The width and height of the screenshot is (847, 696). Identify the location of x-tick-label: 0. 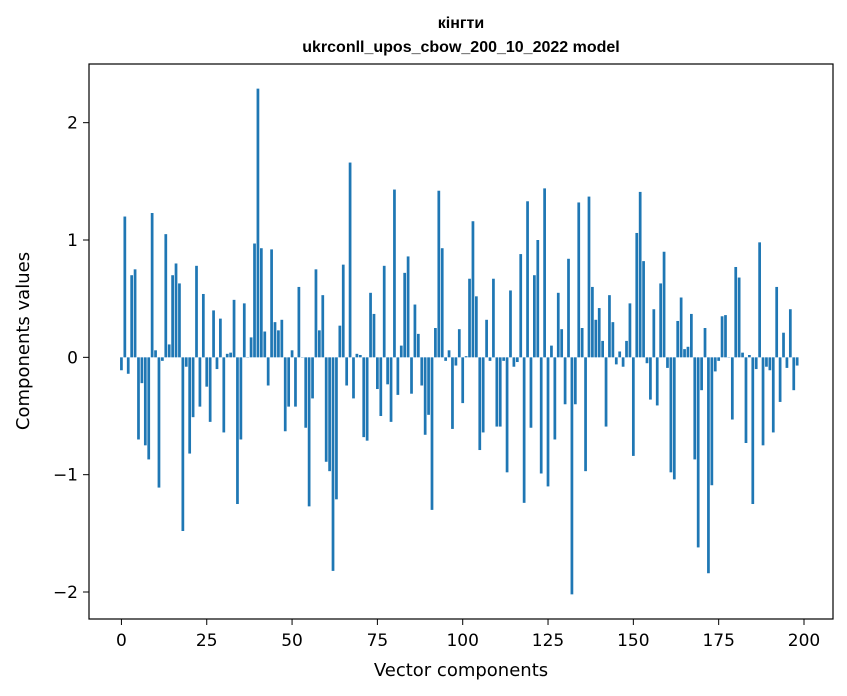
(121, 641).